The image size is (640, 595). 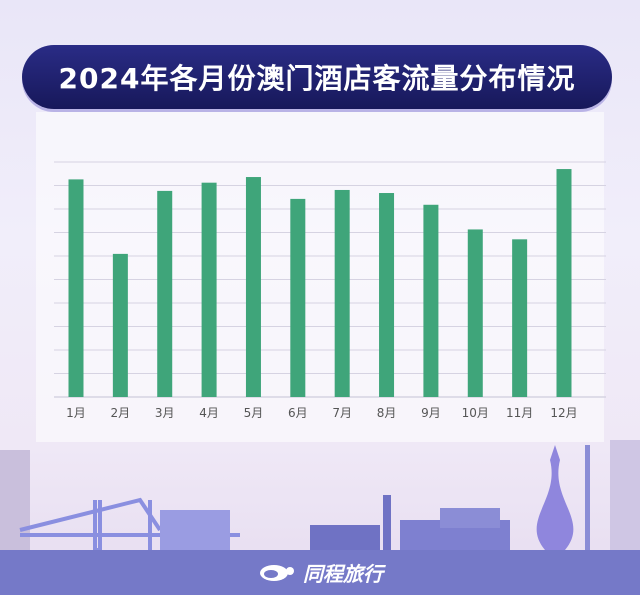 I want to click on x-tick-label: 11月, so click(x=519, y=413).